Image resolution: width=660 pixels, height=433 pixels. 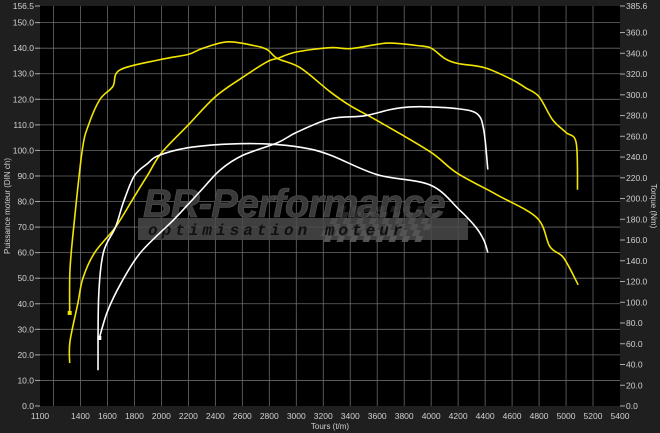 I want to click on y-left-tick-label: 100.0, so click(x=24, y=150).